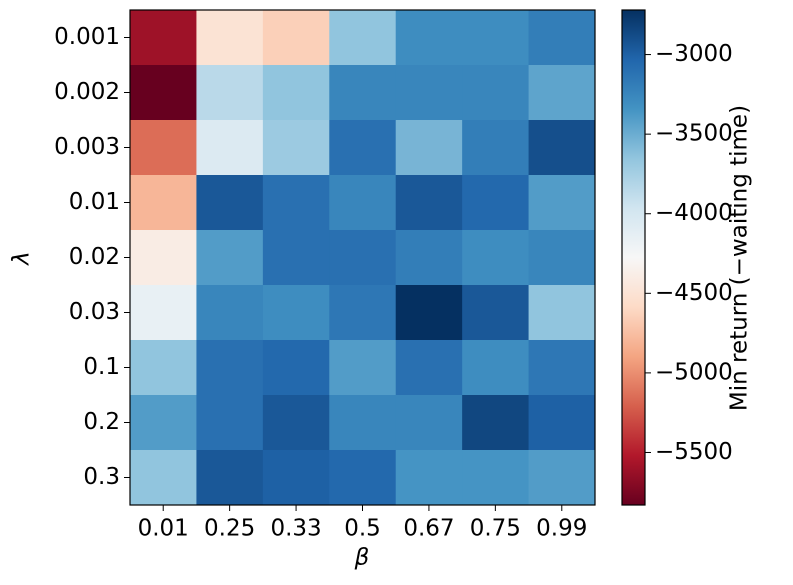 Image resolution: width=793 pixels, height=585 pixels. I want to click on x-axis-label: β, so click(362, 558).